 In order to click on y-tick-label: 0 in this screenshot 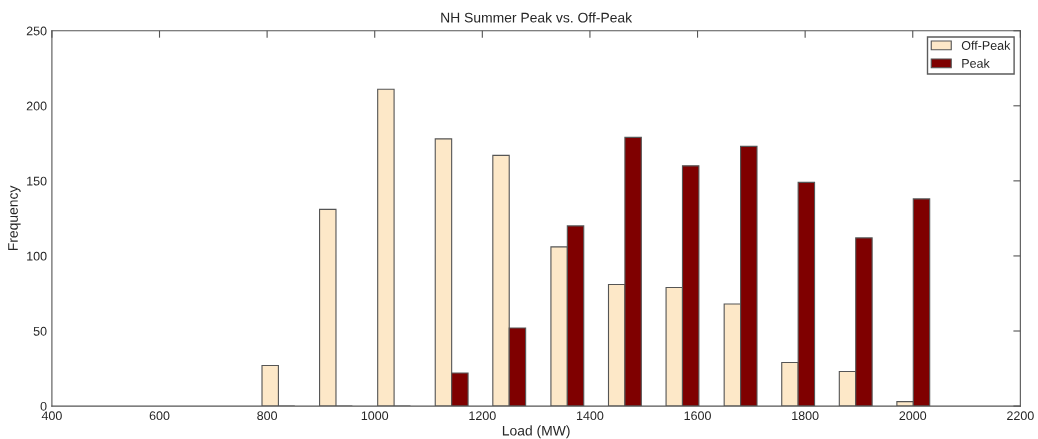, I will do `click(43, 406)`.